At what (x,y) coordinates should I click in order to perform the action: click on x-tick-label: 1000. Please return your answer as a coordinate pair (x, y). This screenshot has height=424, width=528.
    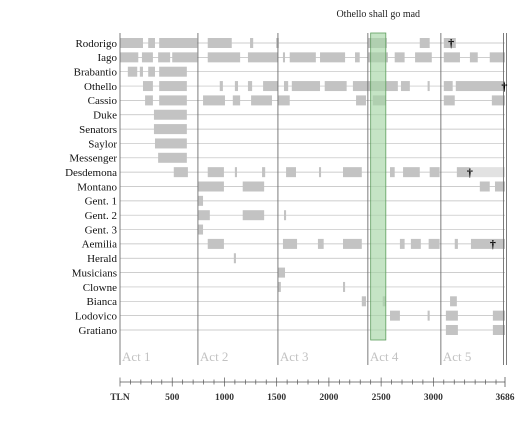
    Looking at the image, I should click on (224, 398).